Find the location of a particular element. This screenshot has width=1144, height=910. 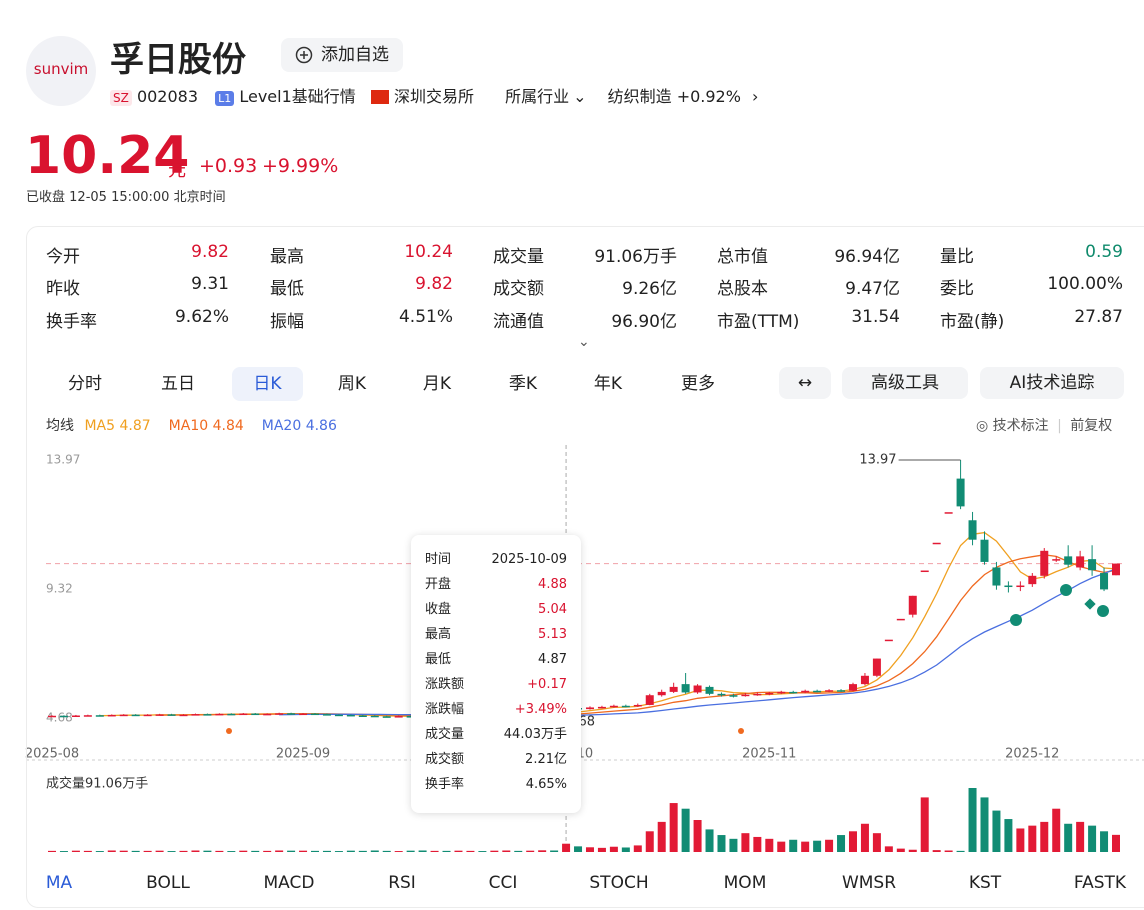

period-tab: 月K is located at coordinates (437, 384).